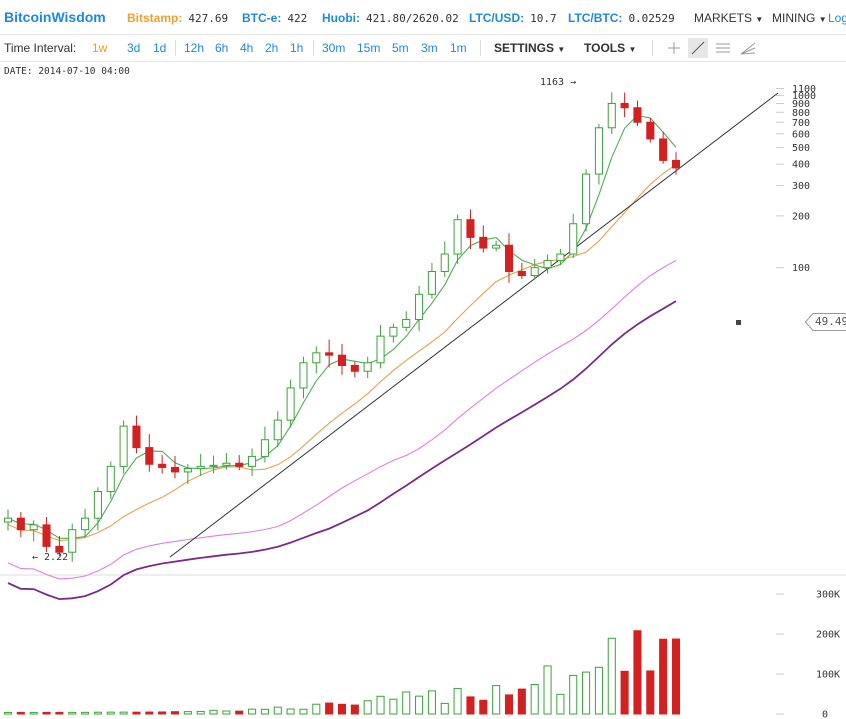 The image size is (846, 719). Describe the element at coordinates (334, 48) in the screenshot. I see `interval-30m: 30m` at that location.